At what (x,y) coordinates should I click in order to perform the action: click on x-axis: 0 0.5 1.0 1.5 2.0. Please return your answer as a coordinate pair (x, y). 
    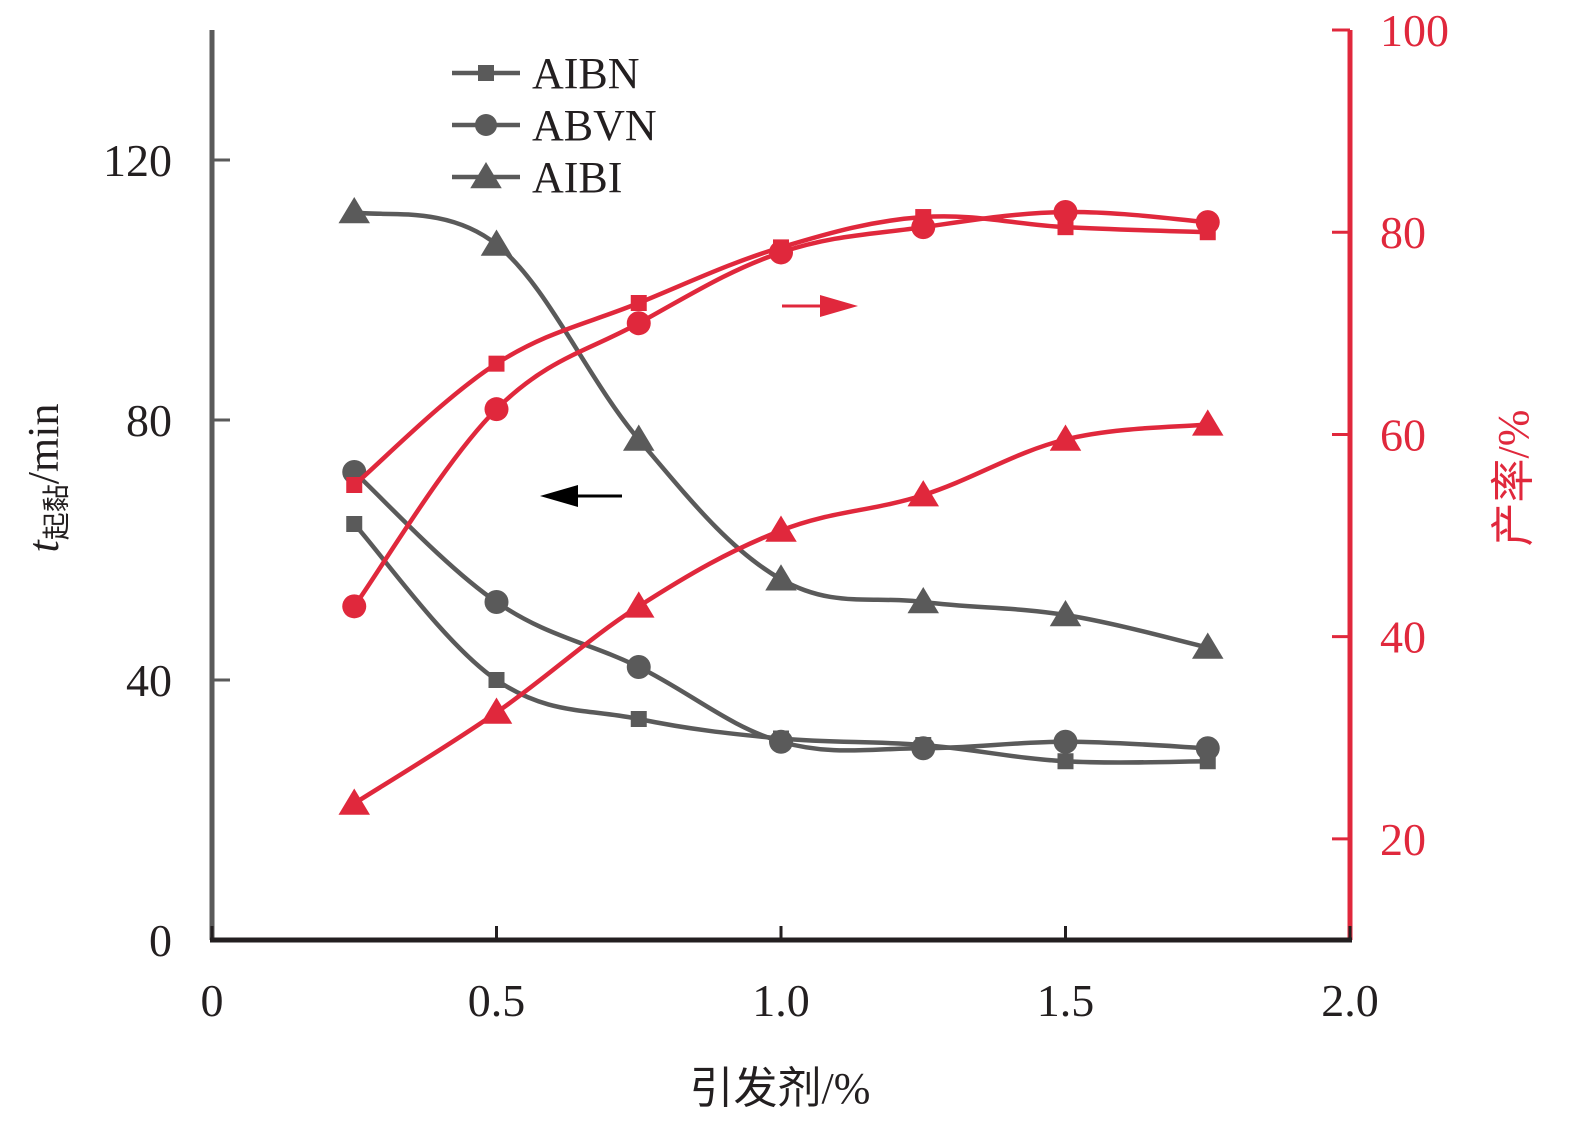
    Looking at the image, I should click on (790, 976).